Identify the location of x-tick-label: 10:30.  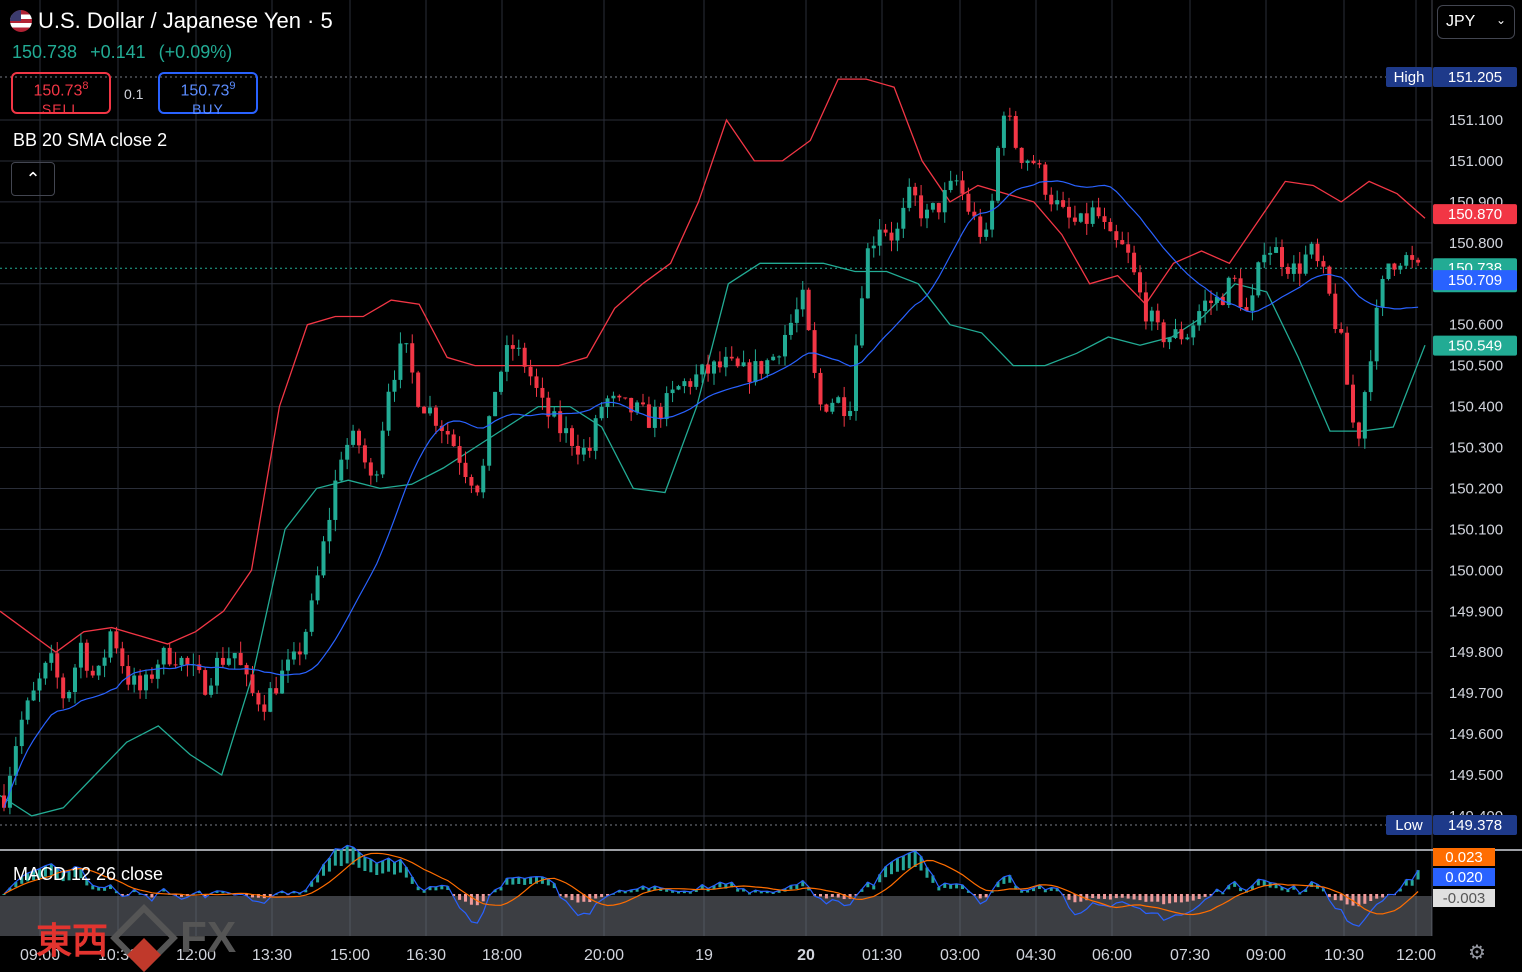
(1344, 955).